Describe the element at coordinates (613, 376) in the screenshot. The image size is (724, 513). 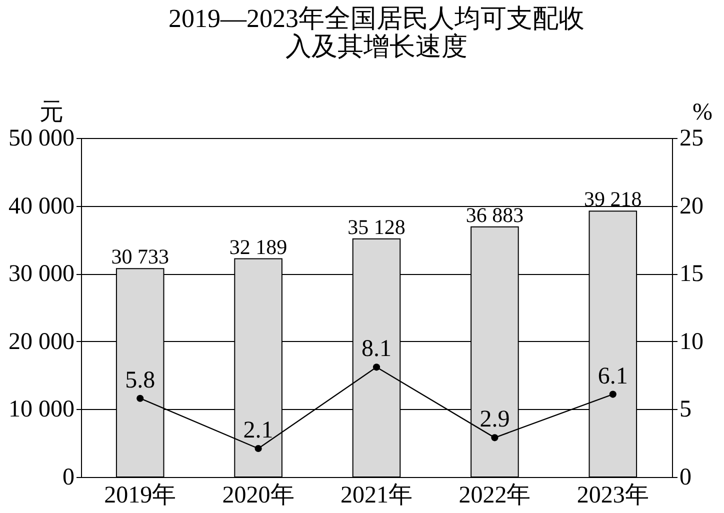
I see `data-label: 6.1` at that location.